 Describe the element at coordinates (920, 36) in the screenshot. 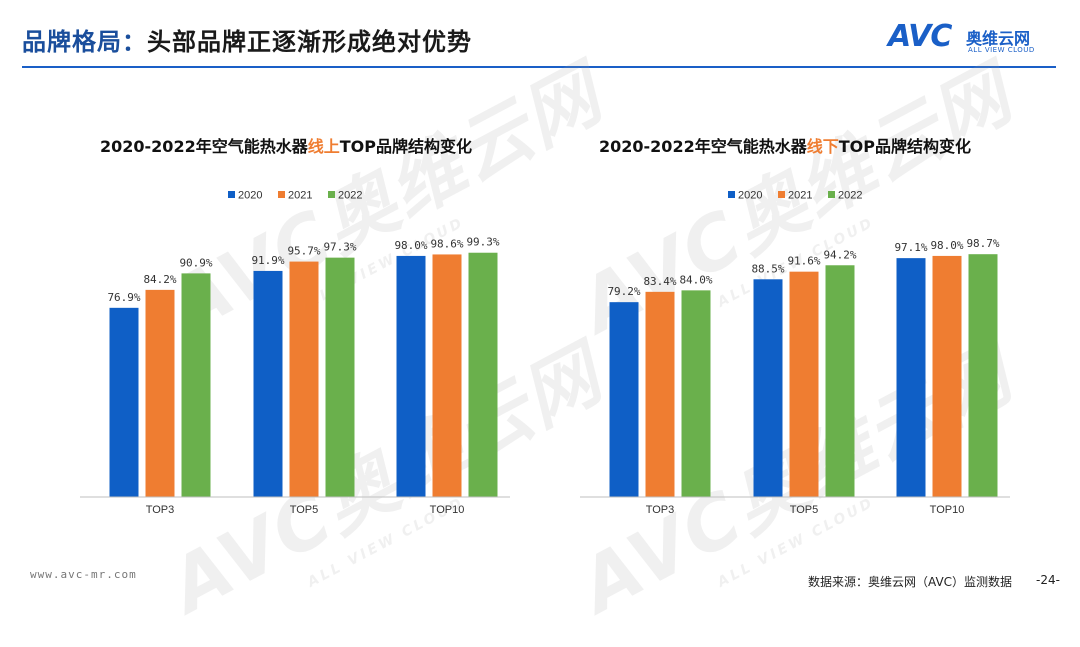

I see `logo-mark: AVC` at that location.